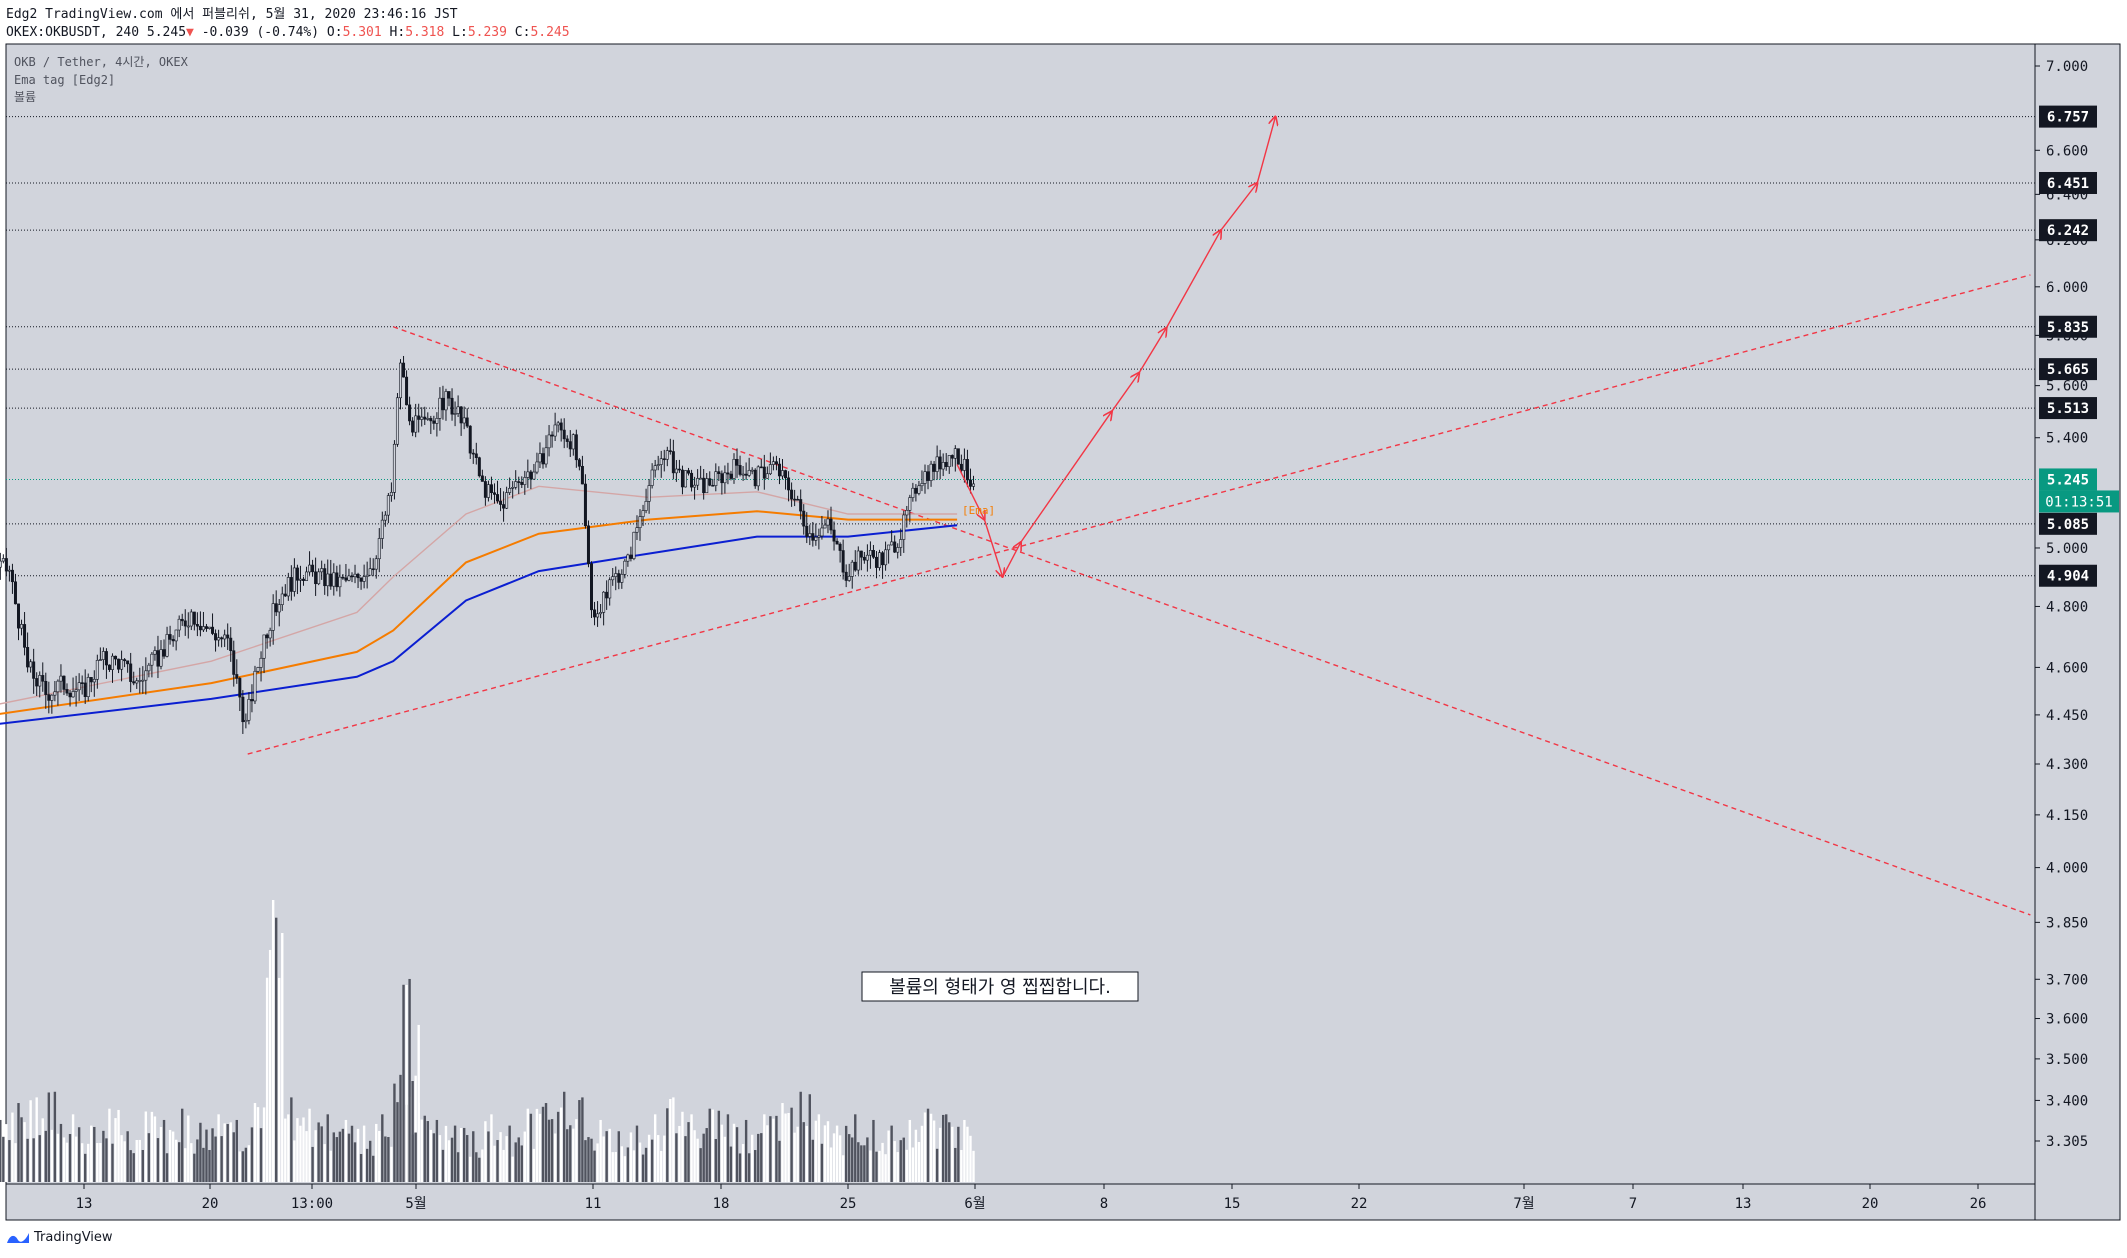 The image size is (2127, 1258). Describe the element at coordinates (2067, 1142) in the screenshot. I see `price-tick-label: 3.305` at that location.